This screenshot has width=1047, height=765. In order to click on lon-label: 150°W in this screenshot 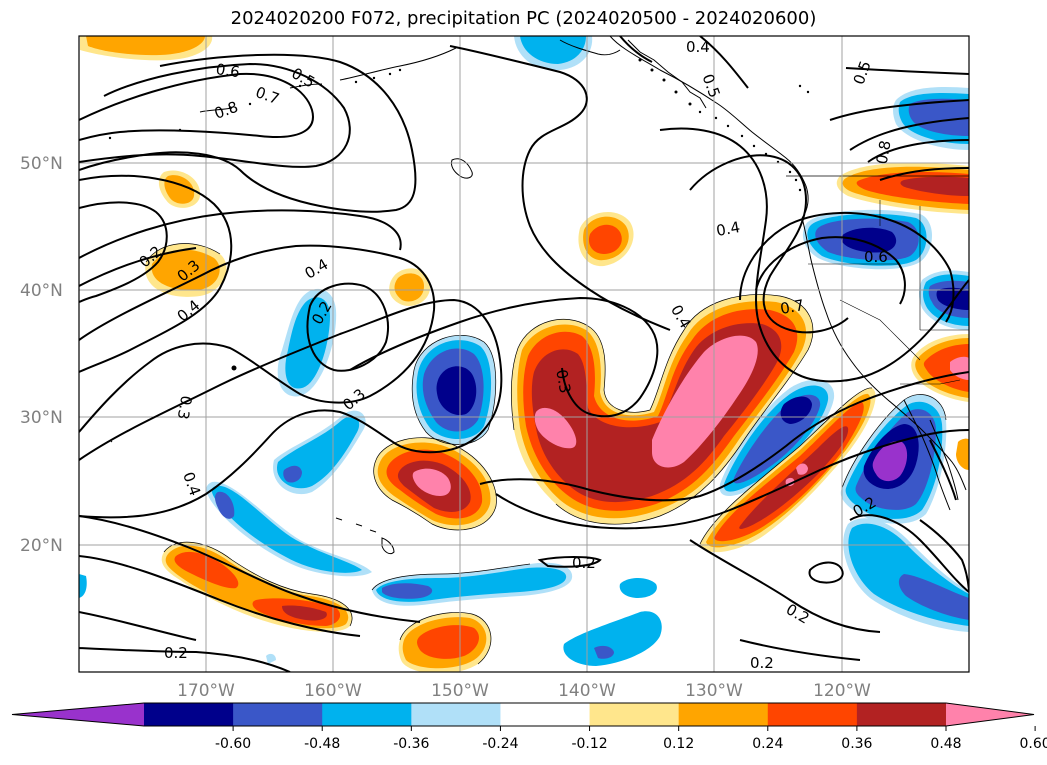, I will do `click(460, 691)`.